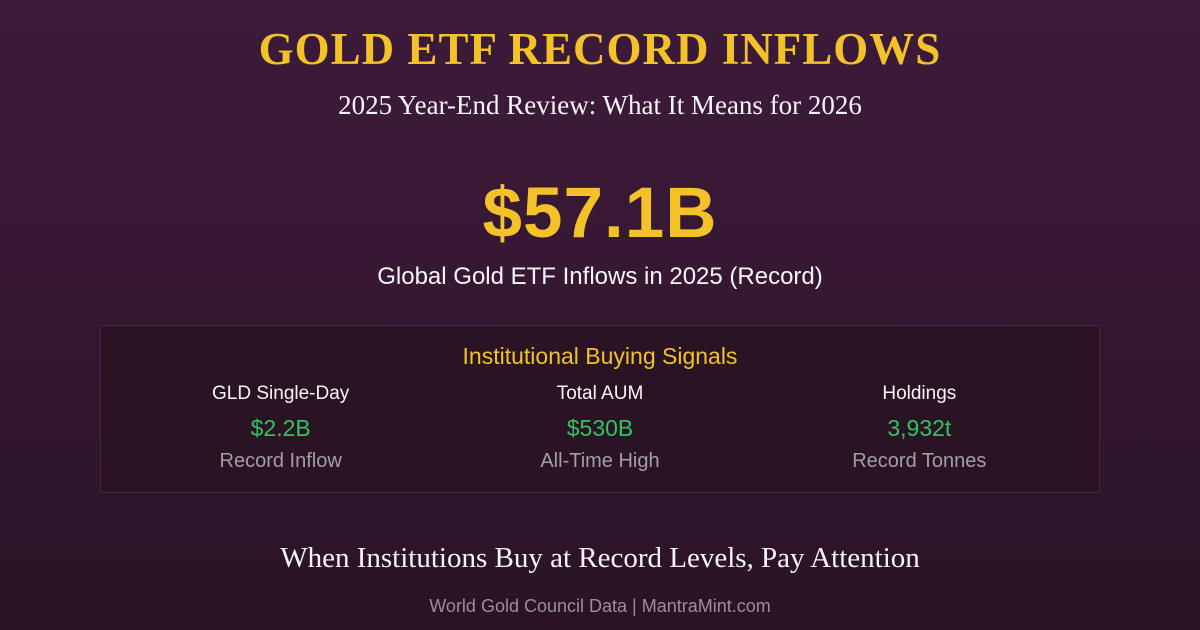 The image size is (1200, 630). I want to click on stat-holdings: Holdings 3,932t Record Tonnes, so click(919, 428).